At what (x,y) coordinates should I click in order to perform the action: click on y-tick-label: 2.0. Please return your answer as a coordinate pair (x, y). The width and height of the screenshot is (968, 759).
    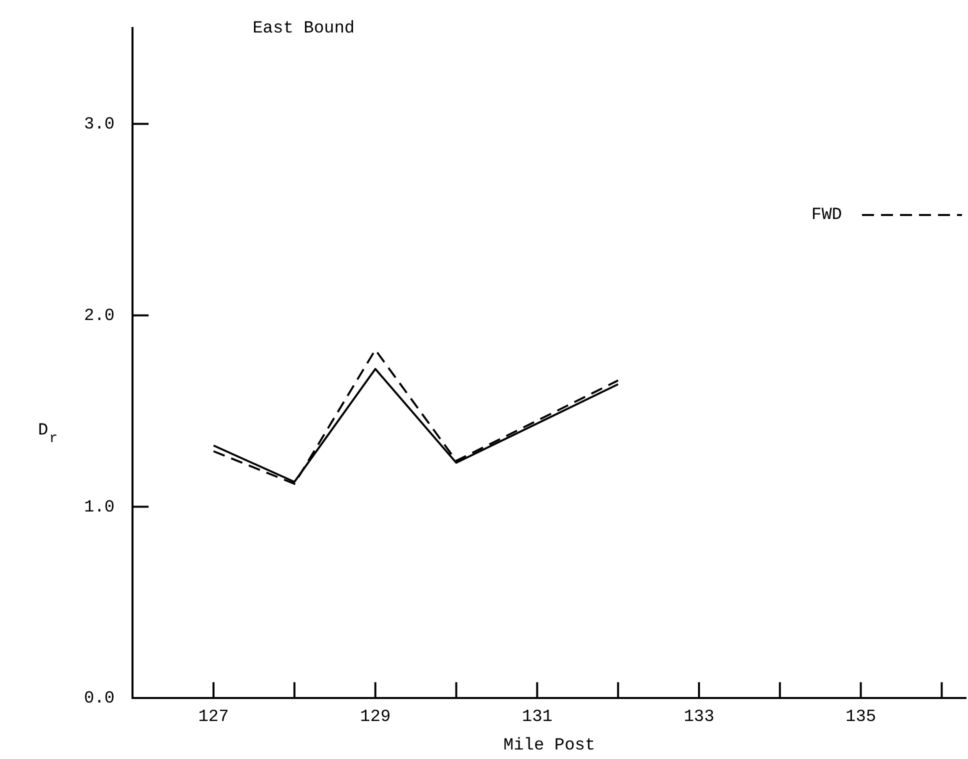
    Looking at the image, I should click on (99, 316).